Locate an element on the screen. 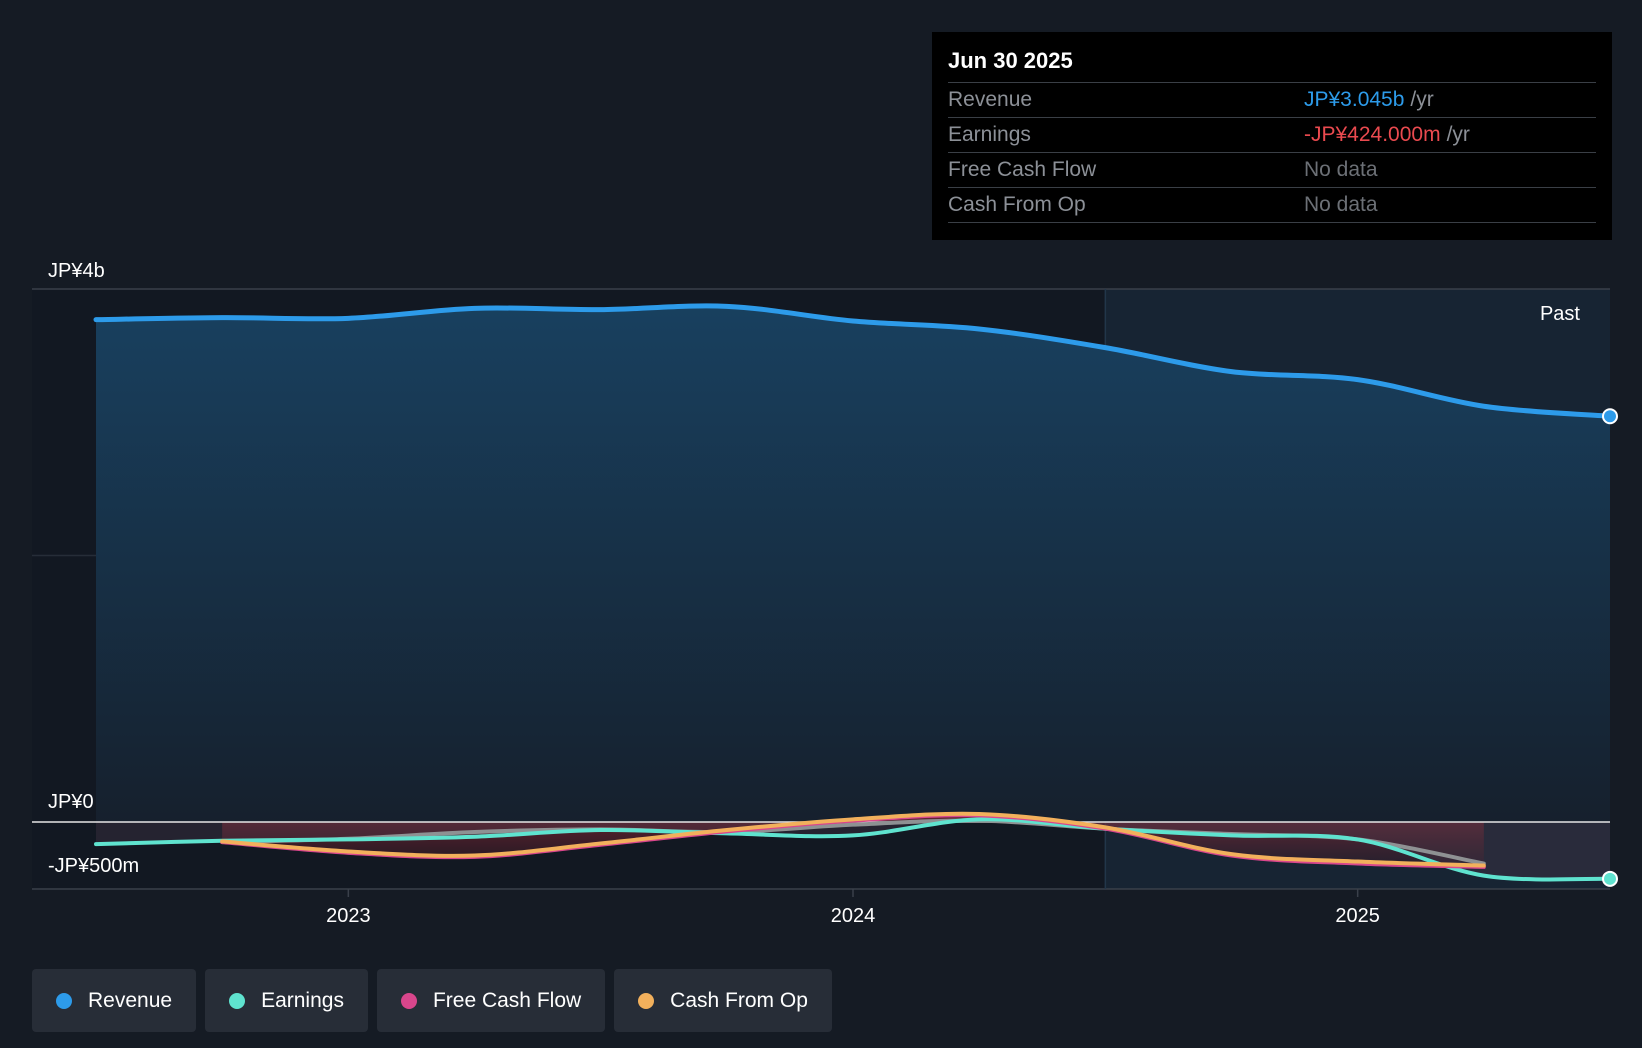 This screenshot has height=1048, width=1642. tooltip-value: -JP¥424.000m is located at coordinates (1372, 134).